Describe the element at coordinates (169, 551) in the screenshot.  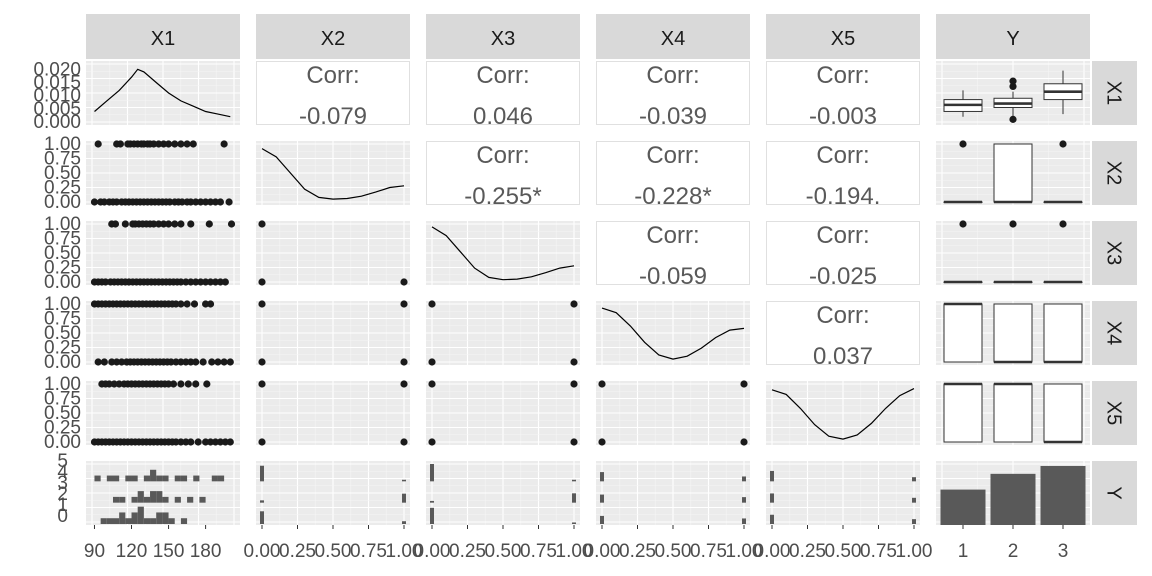
I see `x-tick-label: 150` at that location.